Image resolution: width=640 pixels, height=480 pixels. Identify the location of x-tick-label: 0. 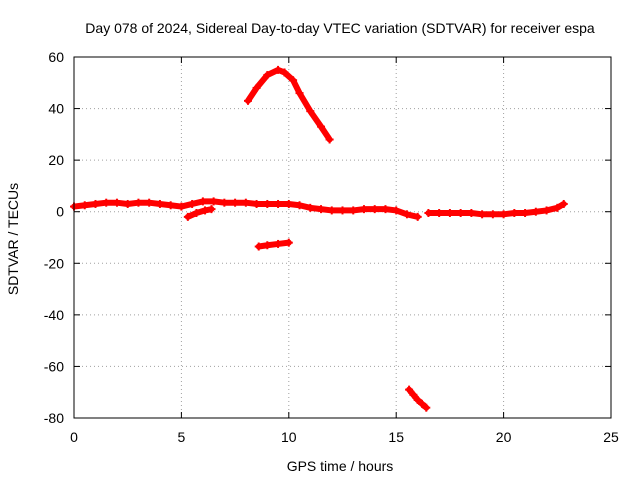
(74, 437).